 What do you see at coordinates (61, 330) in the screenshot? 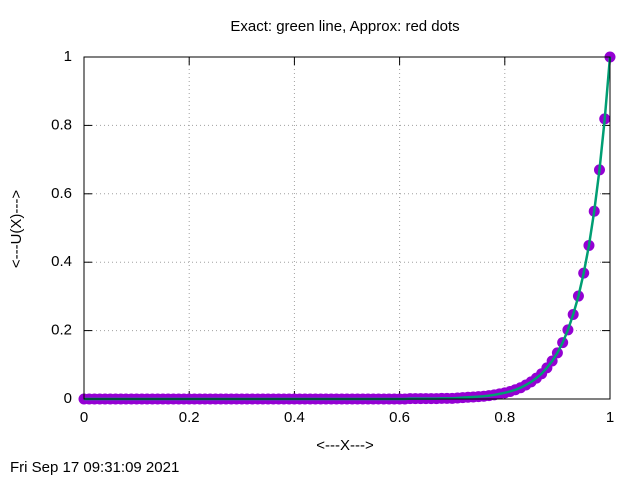
I see `y-tick-label: 0.2` at bounding box center [61, 330].